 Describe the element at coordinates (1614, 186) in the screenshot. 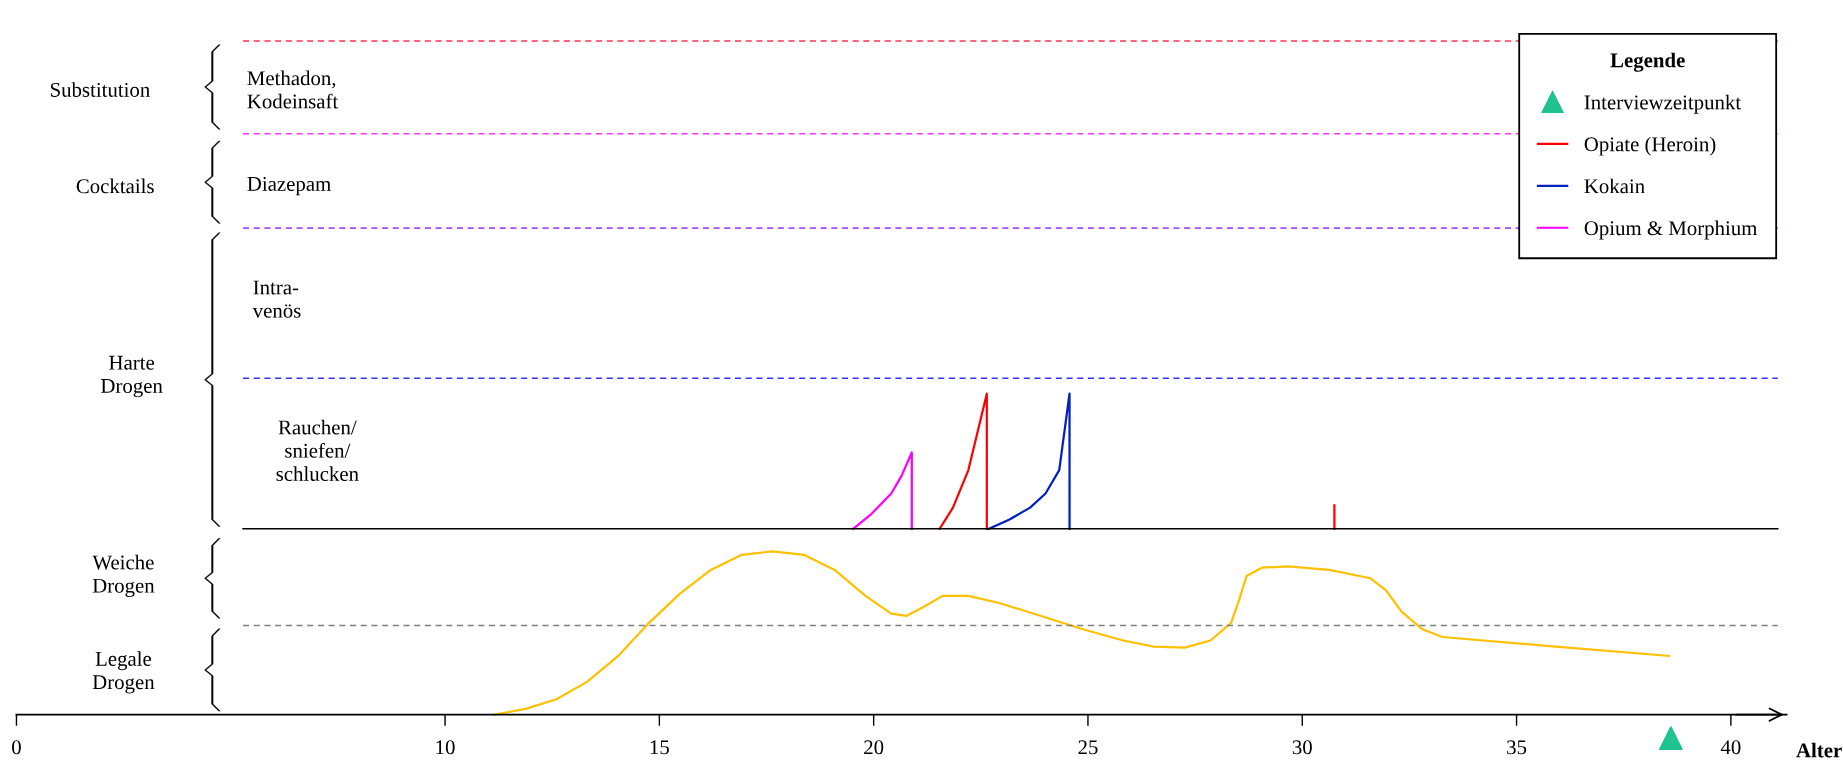

I see `legend-label: Kokain` at that location.